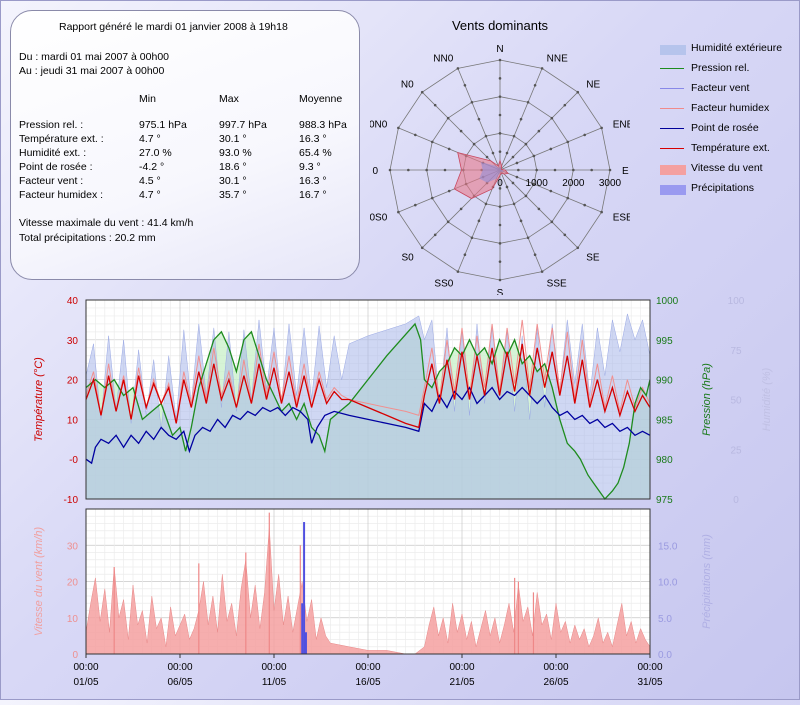 The width and height of the screenshot is (800, 705). I want to click on report-row-max: 93.0 %, so click(235, 153).